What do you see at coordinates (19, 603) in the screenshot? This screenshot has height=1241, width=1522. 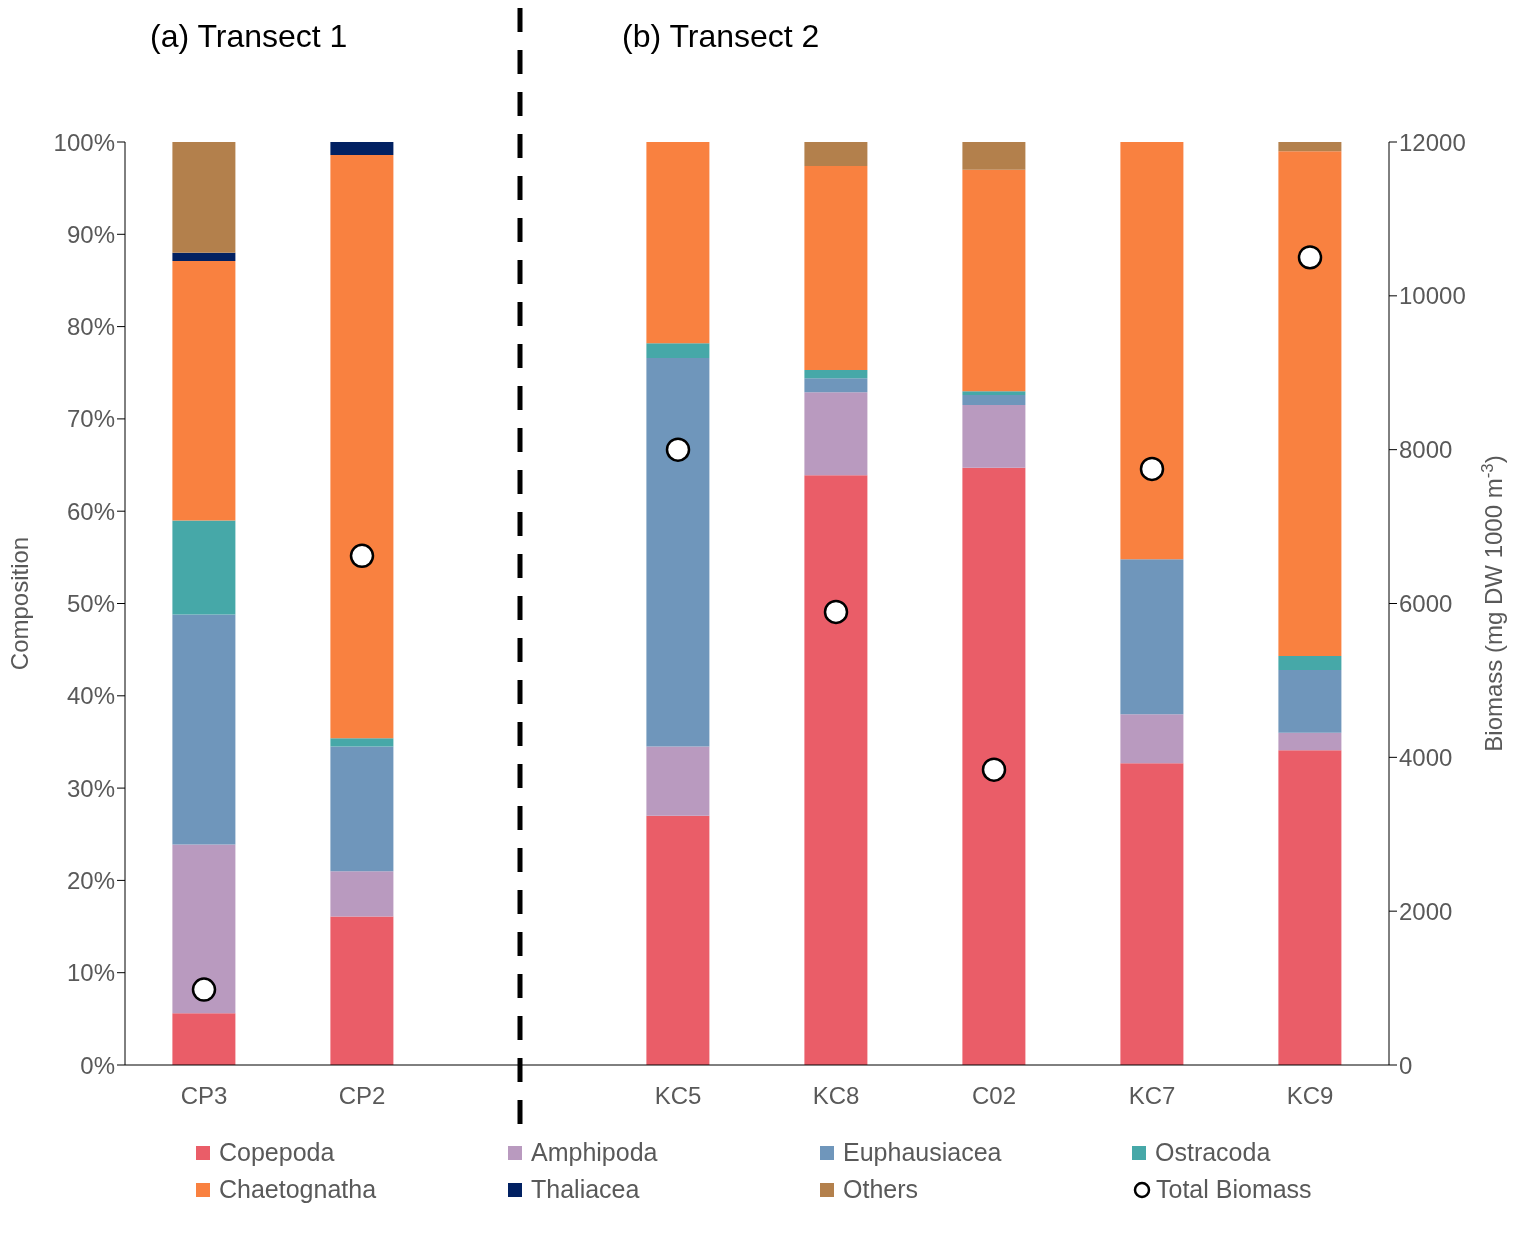 I see `y-axis-title: Composition` at bounding box center [19, 603].